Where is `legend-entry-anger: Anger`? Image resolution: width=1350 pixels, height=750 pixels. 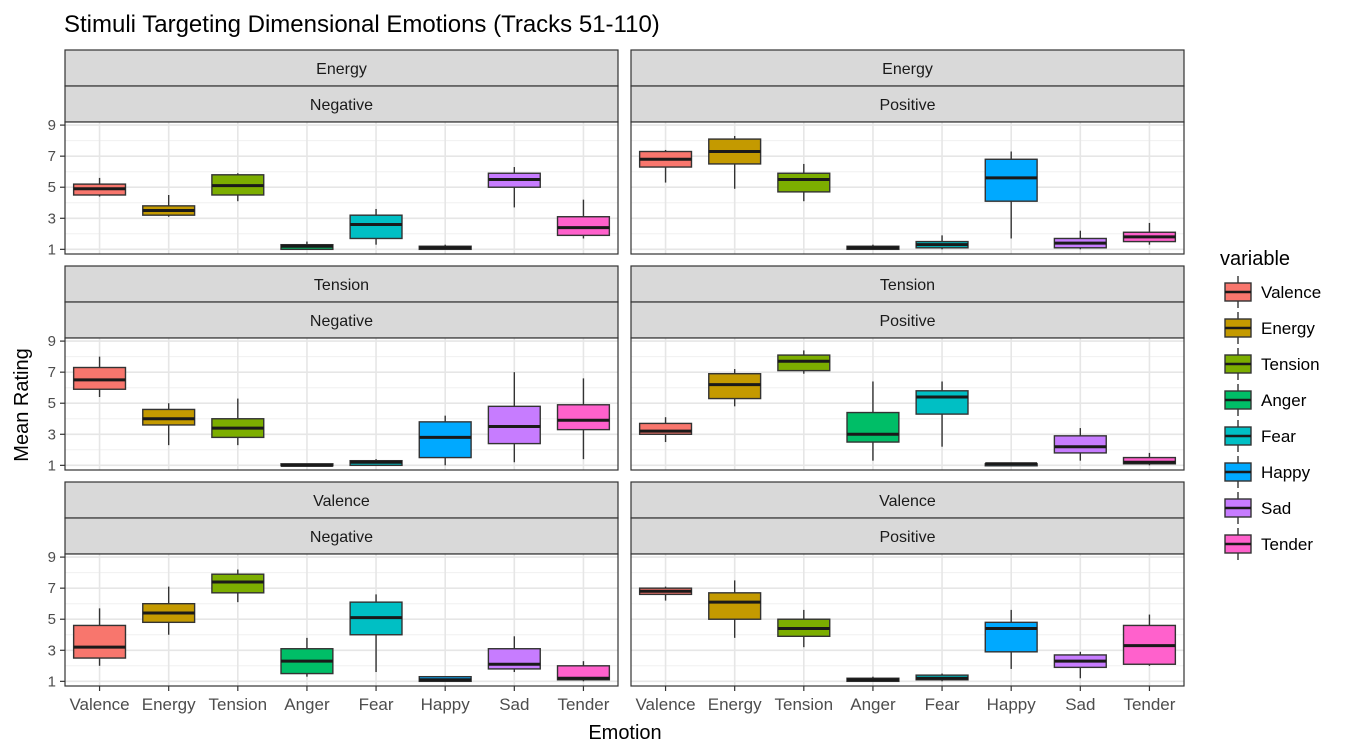 legend-entry-anger: Anger is located at coordinates (1265, 400).